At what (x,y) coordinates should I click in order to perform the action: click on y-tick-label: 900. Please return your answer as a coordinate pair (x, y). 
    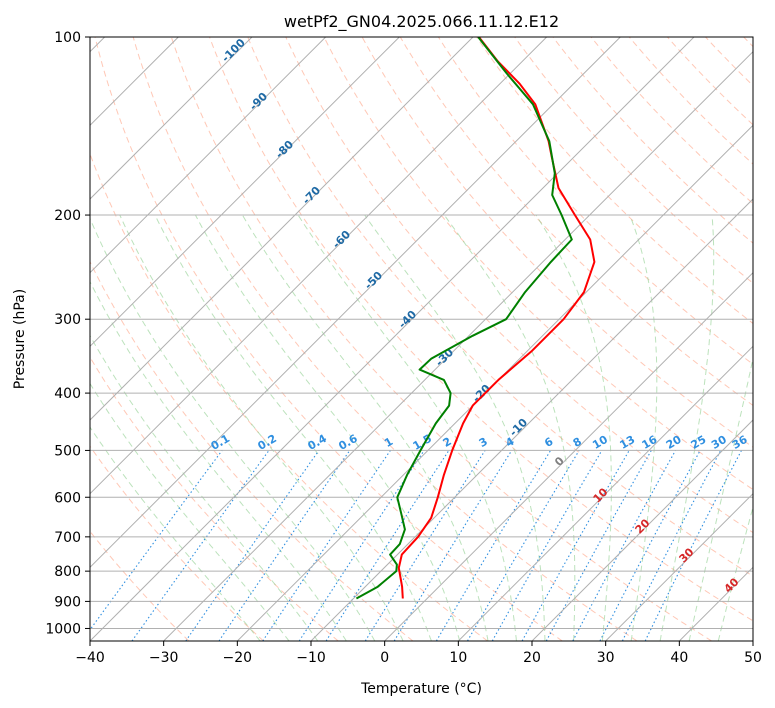
    Looking at the image, I should click on (67, 602).